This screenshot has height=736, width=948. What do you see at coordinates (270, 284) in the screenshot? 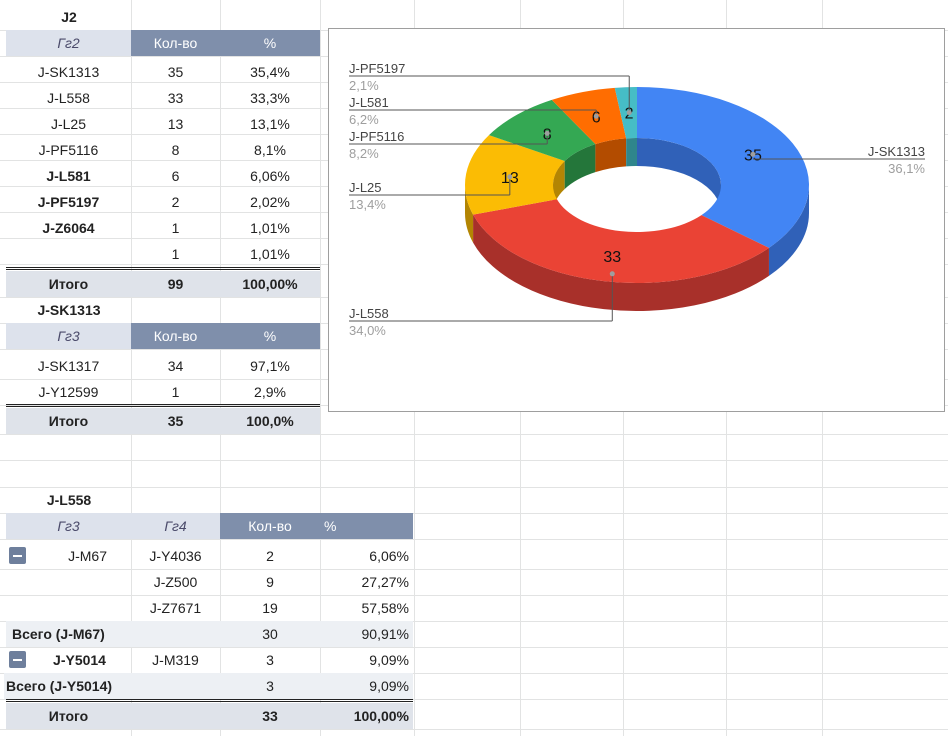
I see `j2-total-pct: 100,00%` at bounding box center [270, 284].